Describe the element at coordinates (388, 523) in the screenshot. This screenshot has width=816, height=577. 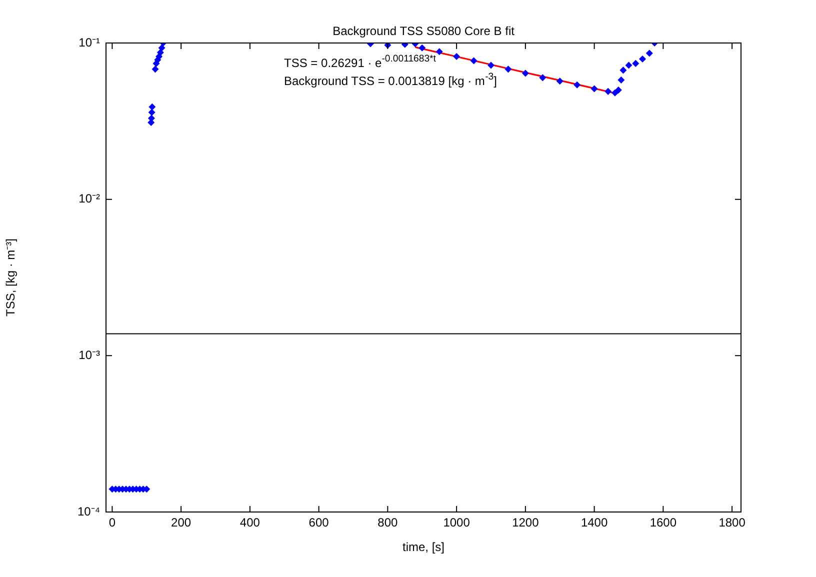
I see `x-tick-label: 800` at that location.